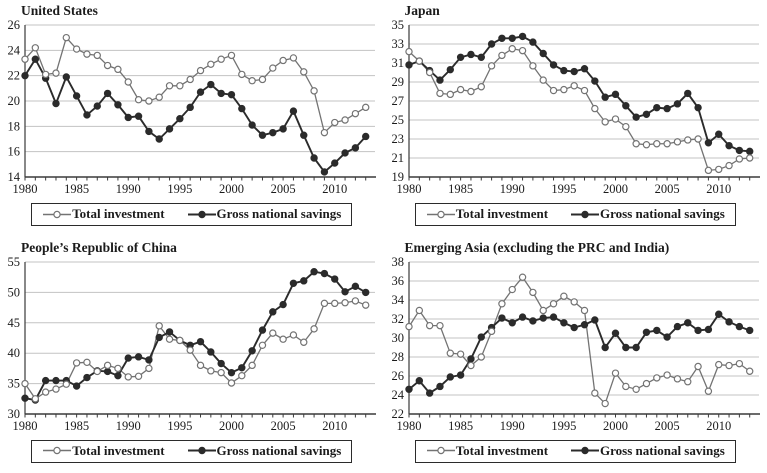 The height and width of the screenshot is (473, 767). Describe the element at coordinates (397, 120) in the screenshot. I see `svg-text: 25` at that location.